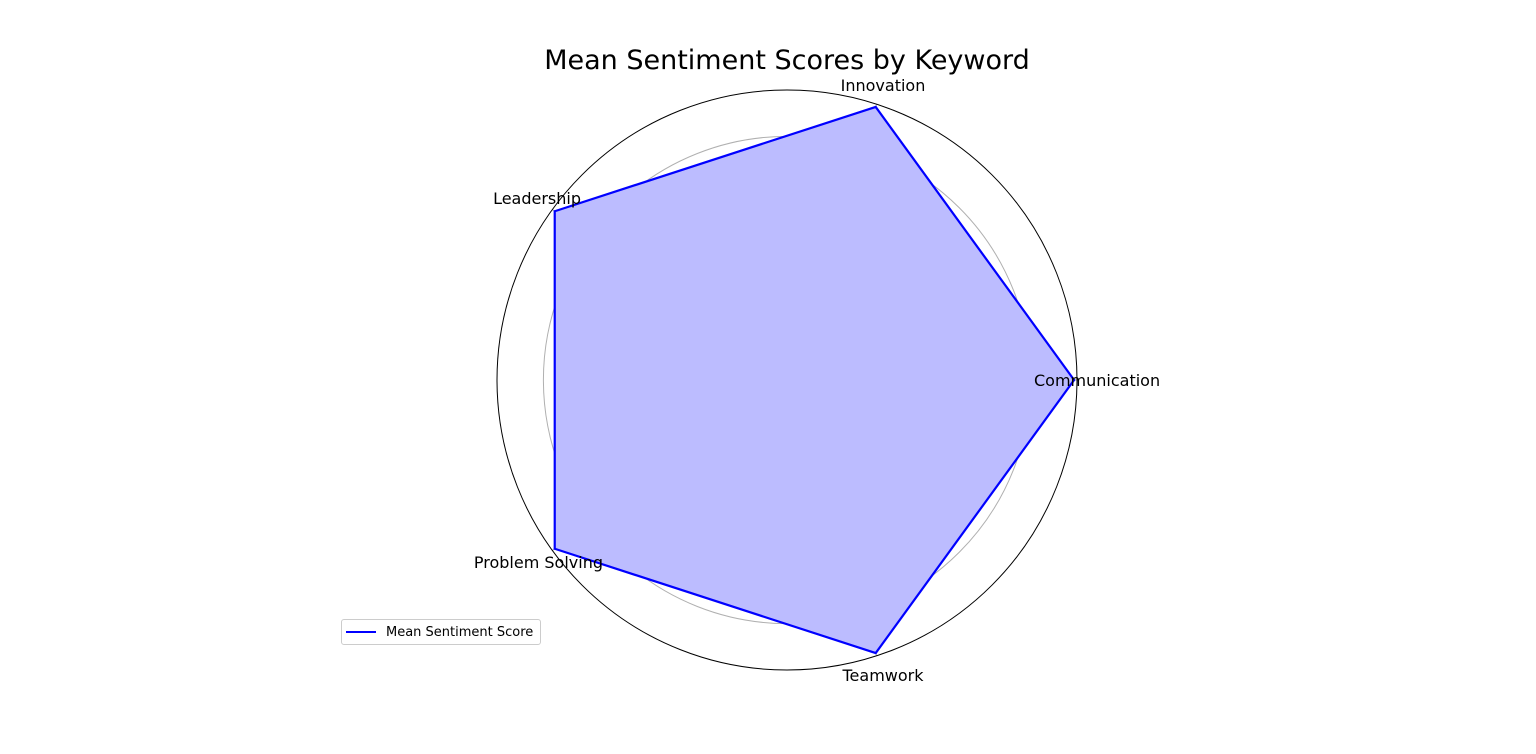 This screenshot has width=1536, height=754. Describe the element at coordinates (460, 632) in the screenshot. I see `legend-label: Mean Sentiment Score` at that location.